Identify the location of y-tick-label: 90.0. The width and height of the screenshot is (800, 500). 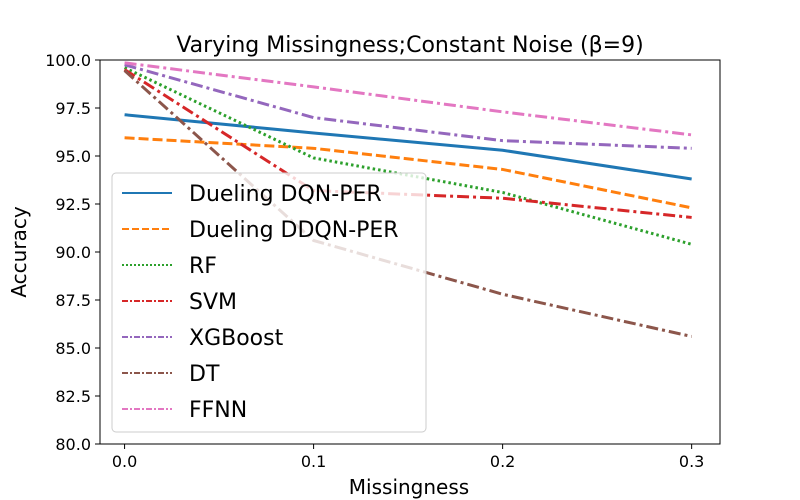
(73, 252).